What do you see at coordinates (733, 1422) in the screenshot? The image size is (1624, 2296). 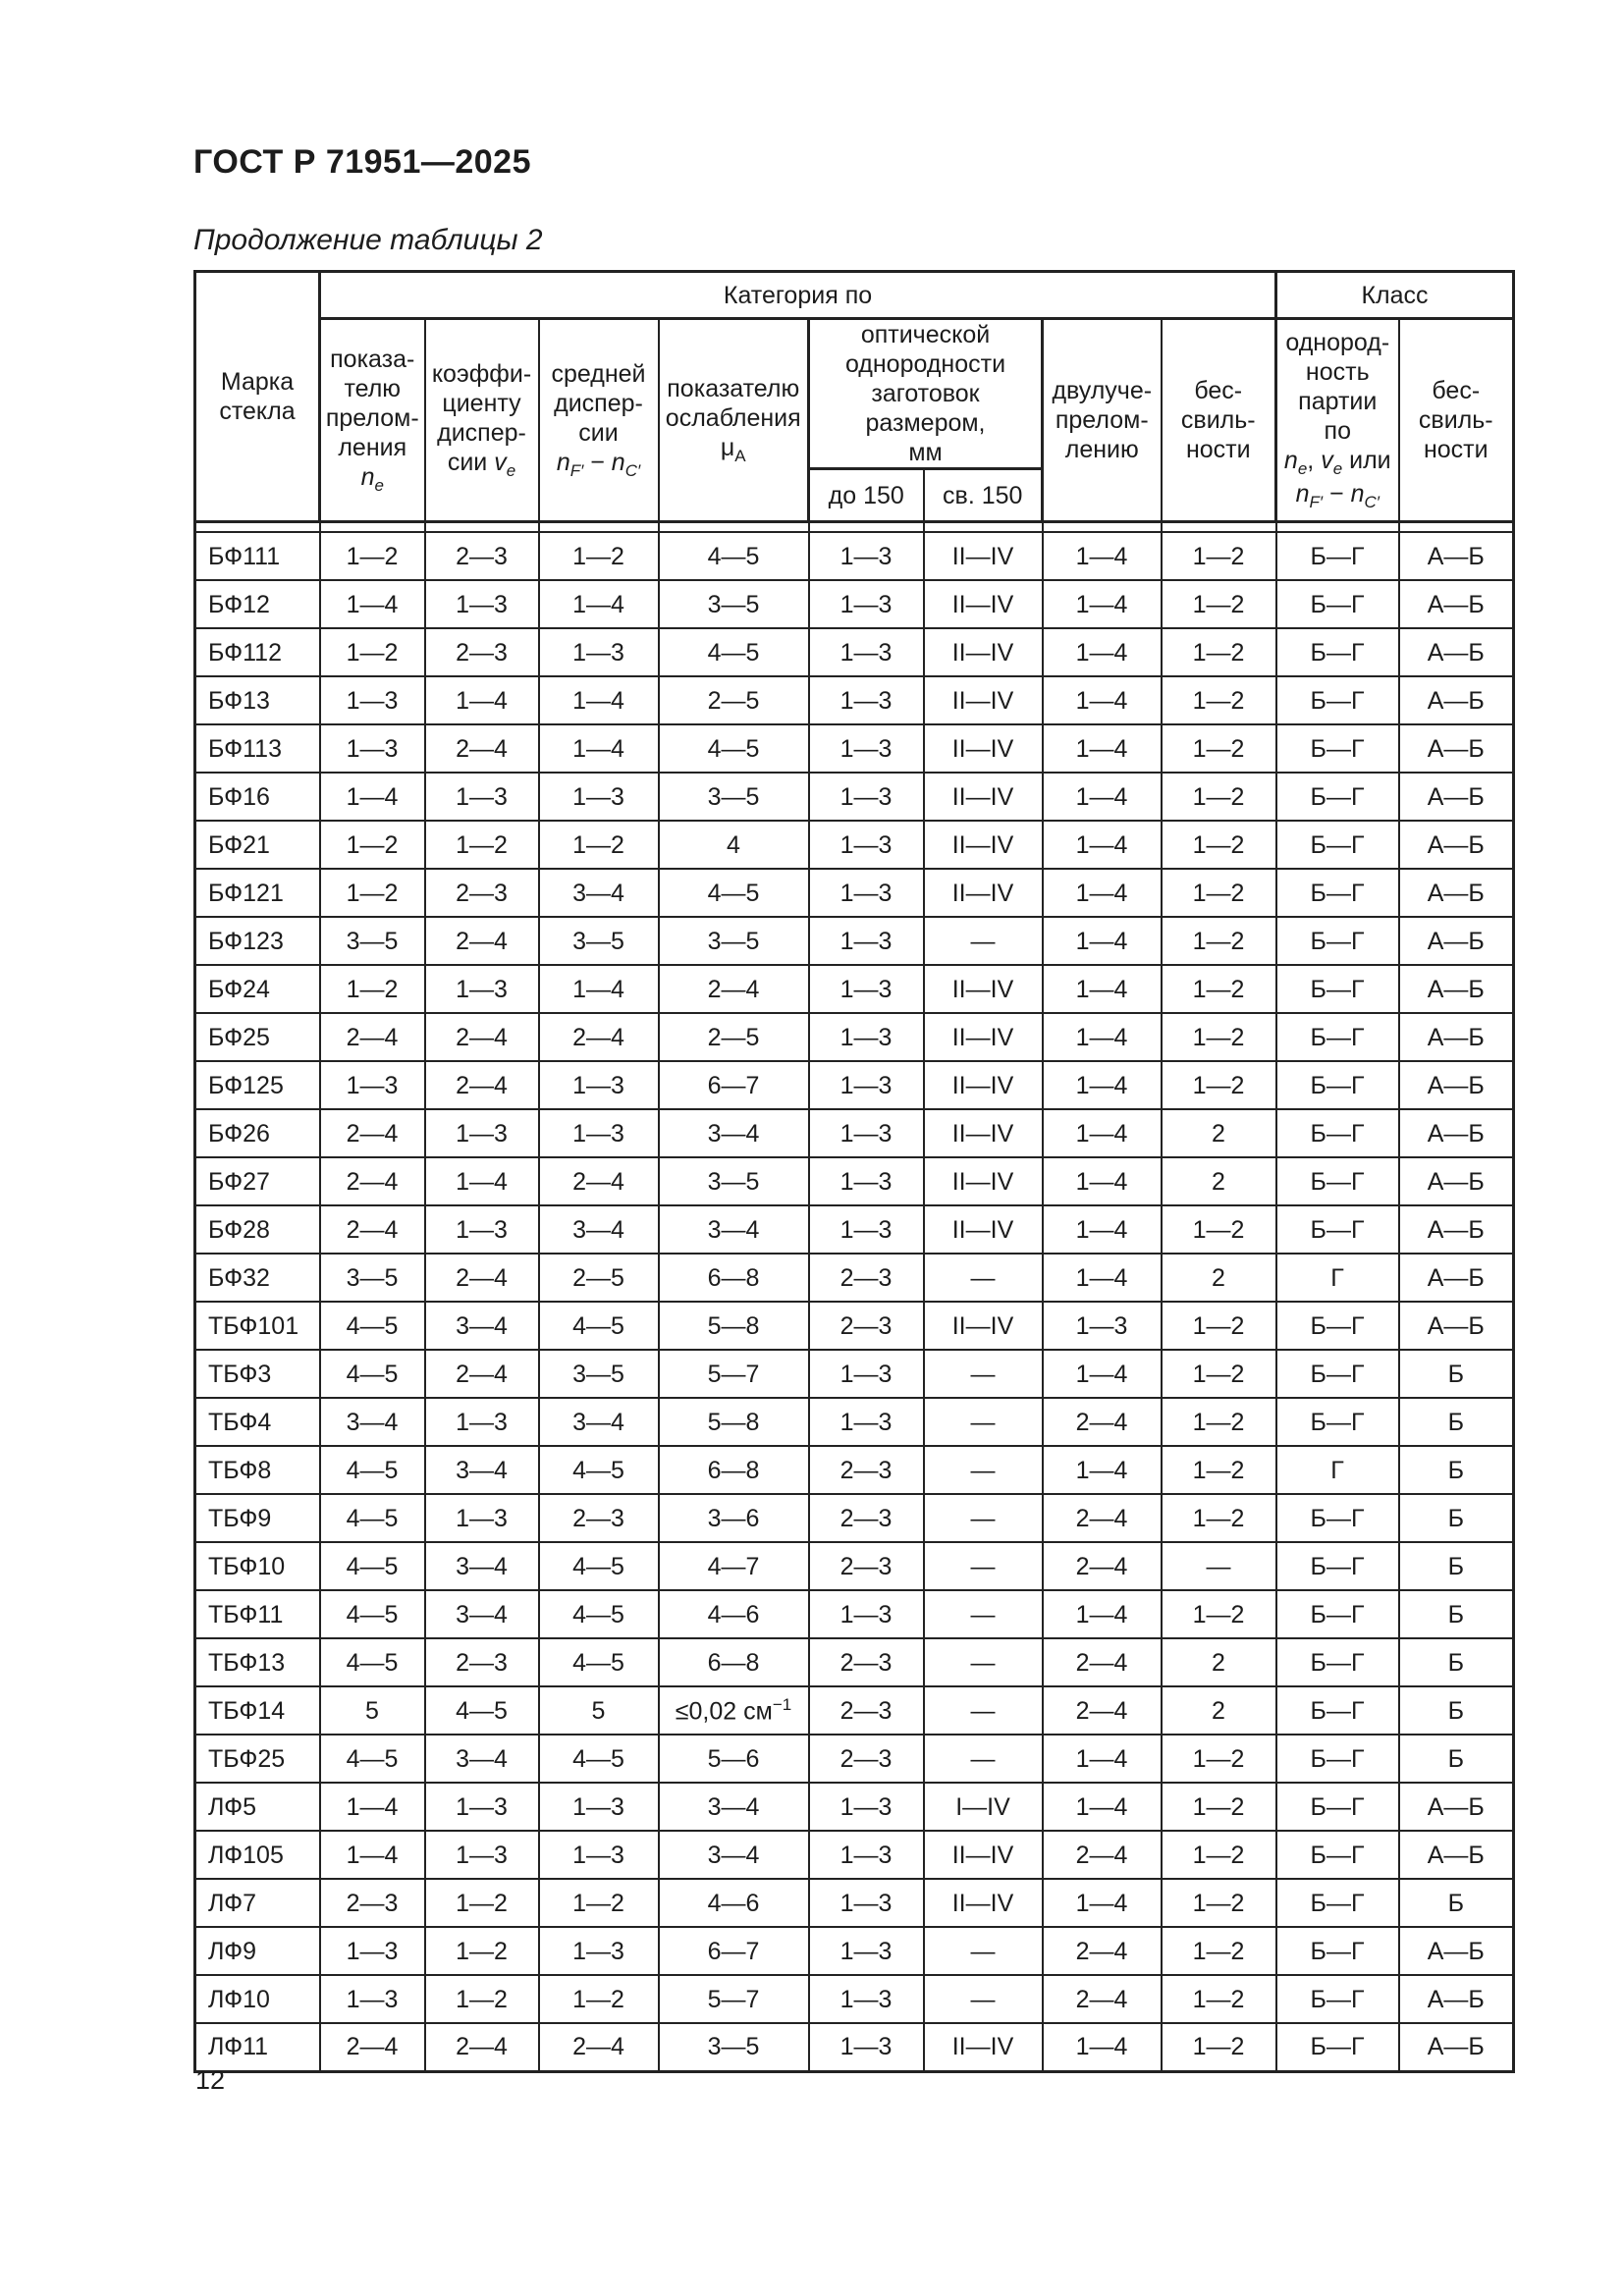 I see `value-cell: 5—8` at bounding box center [733, 1422].